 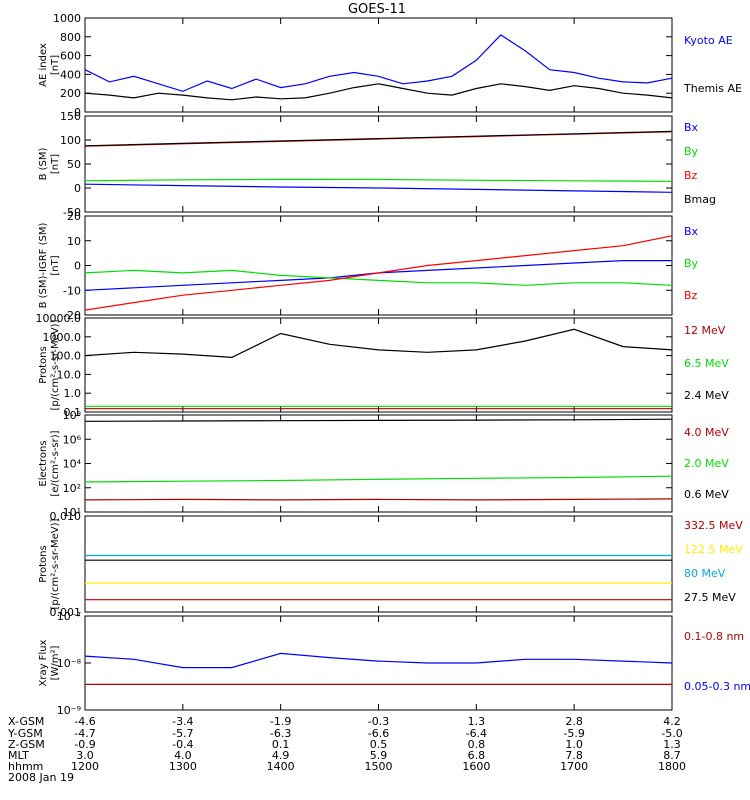 I want to click on panel-3: -20 -10 0 10 20 B (SM)-IGRF (SM) [nT] Bx By Bz, so click(x=368, y=266).